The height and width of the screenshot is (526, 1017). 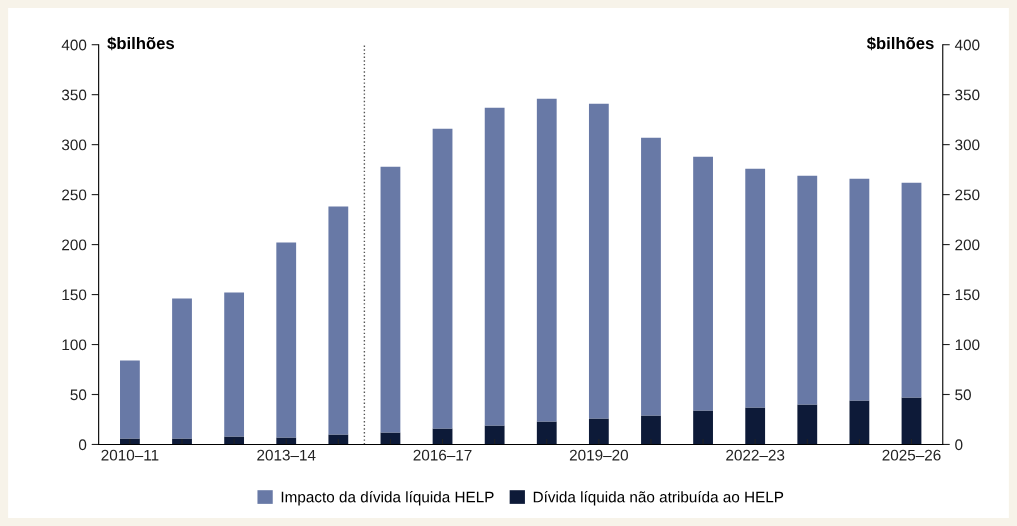 I want to click on y-tick-label: 150, so click(x=74, y=295).